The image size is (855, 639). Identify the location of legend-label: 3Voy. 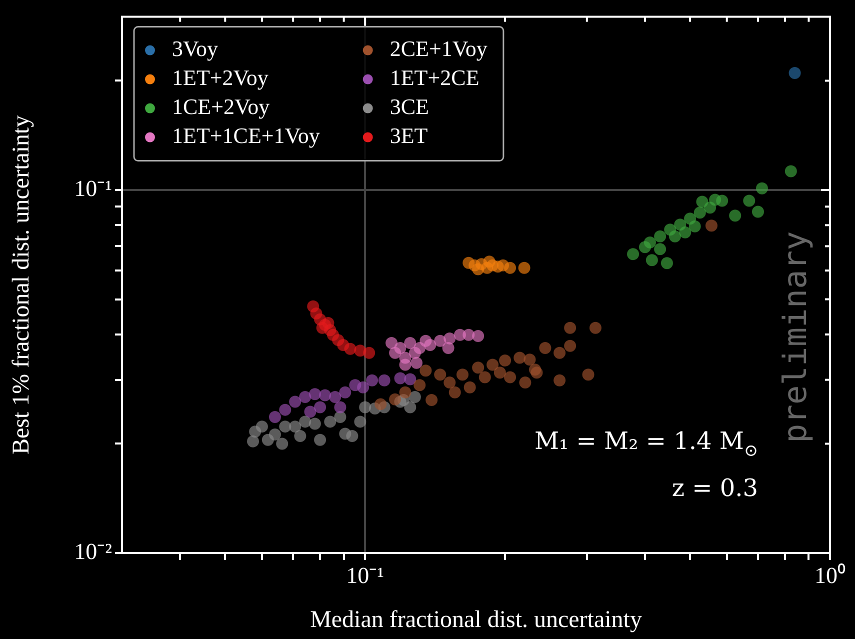
(195, 49).